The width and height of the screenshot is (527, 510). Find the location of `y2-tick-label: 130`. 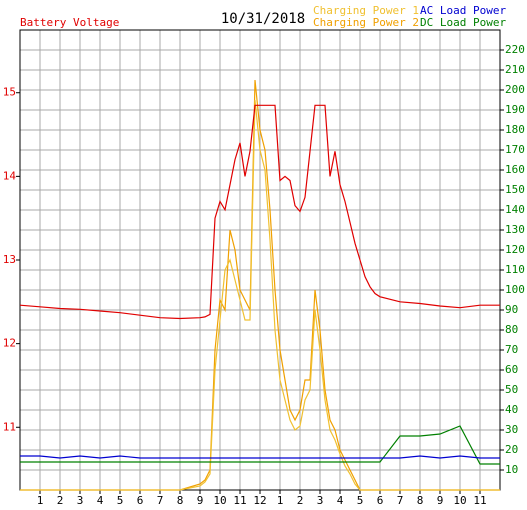

y2-tick-label: 130 is located at coordinates (515, 229).